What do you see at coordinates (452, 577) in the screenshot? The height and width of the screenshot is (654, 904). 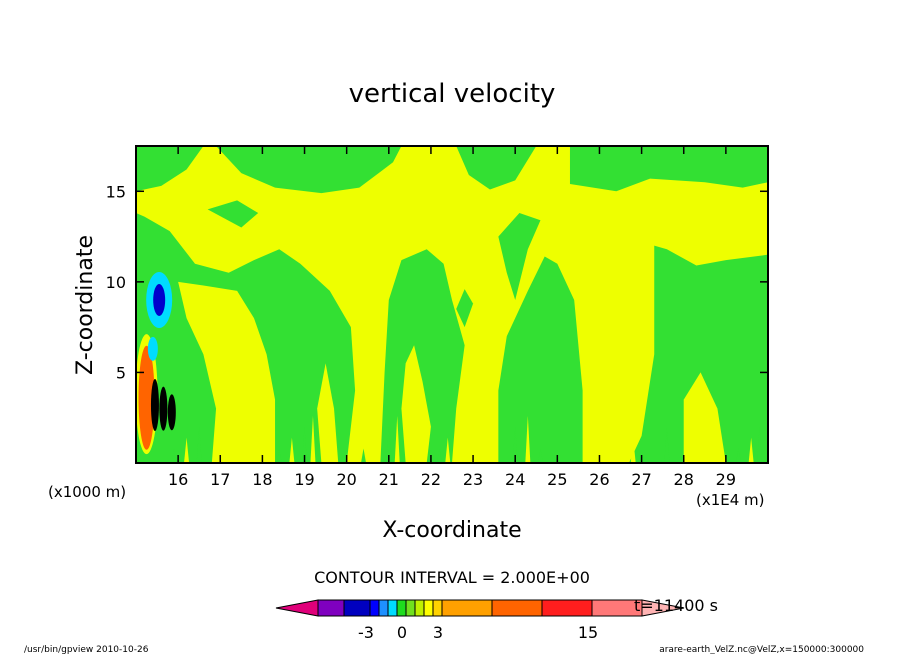 I see `contour-interval-label: CONTOUR INTERVAL = 2.000E+00` at bounding box center [452, 577].